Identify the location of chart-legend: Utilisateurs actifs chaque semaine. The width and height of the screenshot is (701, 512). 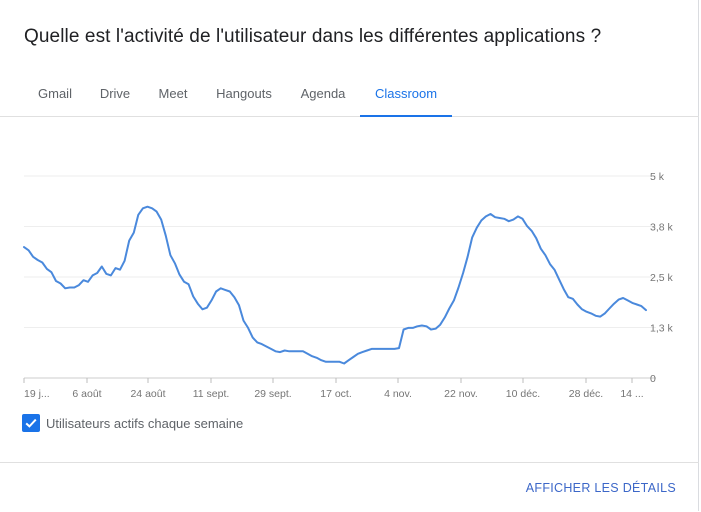
(132, 423).